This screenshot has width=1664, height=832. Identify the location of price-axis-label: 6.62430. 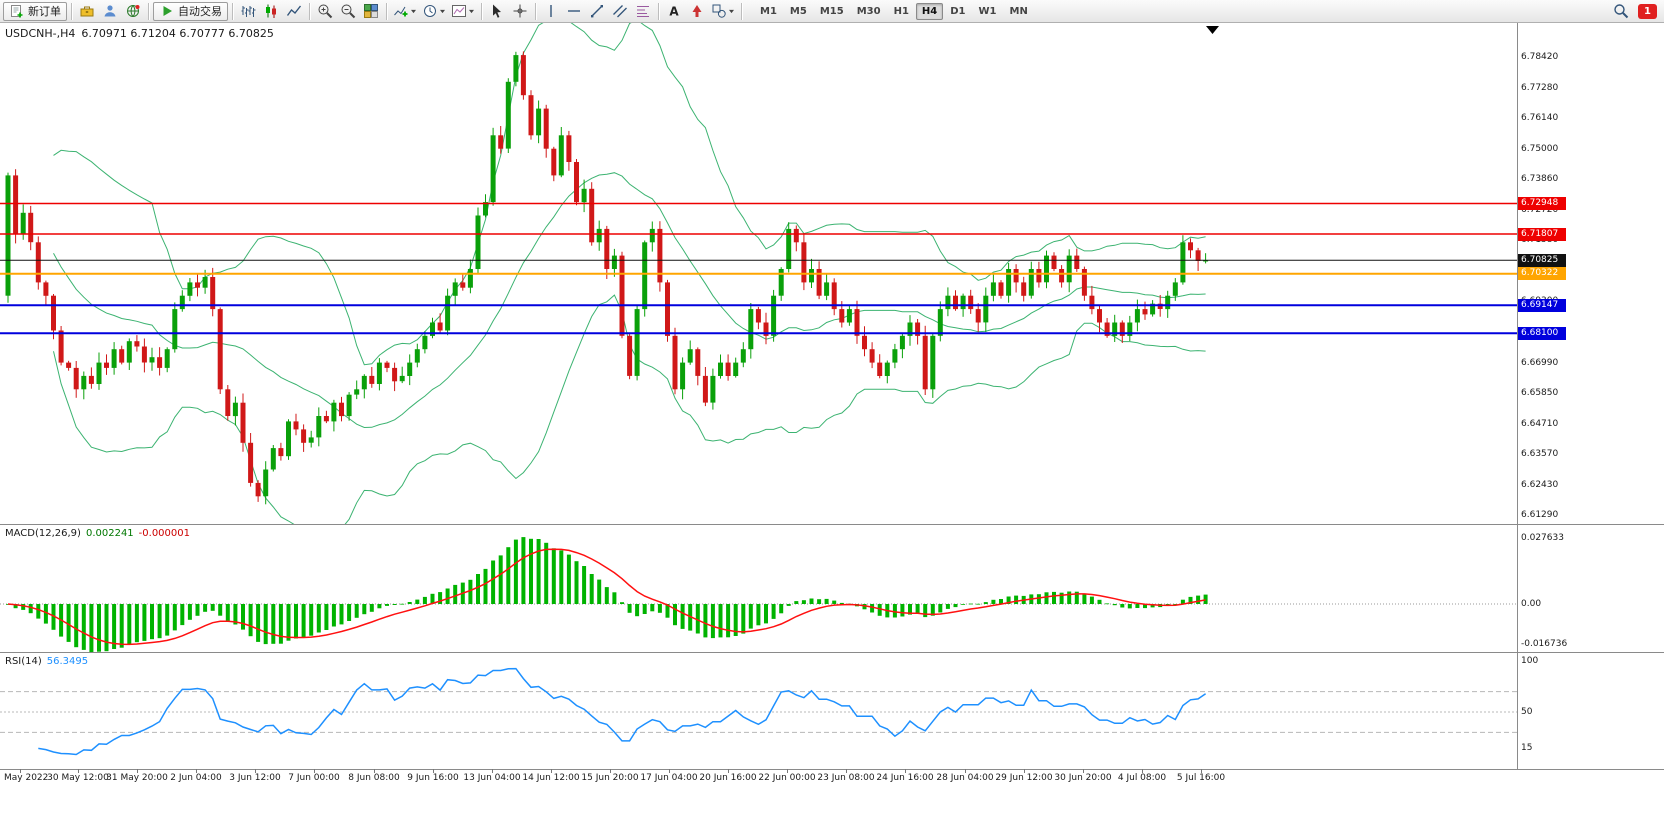
(1540, 485).